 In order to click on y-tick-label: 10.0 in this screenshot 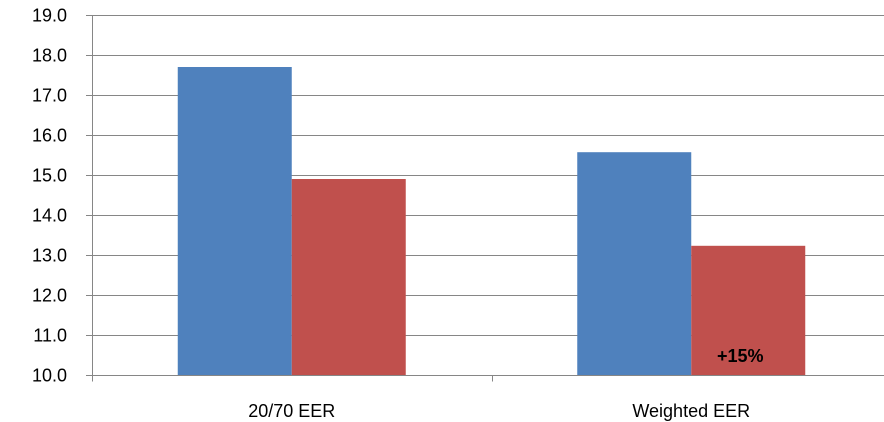, I will do `click(49, 376)`.